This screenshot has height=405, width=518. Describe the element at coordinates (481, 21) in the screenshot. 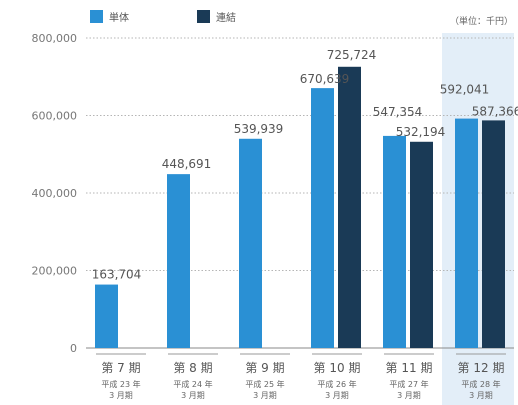

I see `unit-label: （単位：千円）` at that location.